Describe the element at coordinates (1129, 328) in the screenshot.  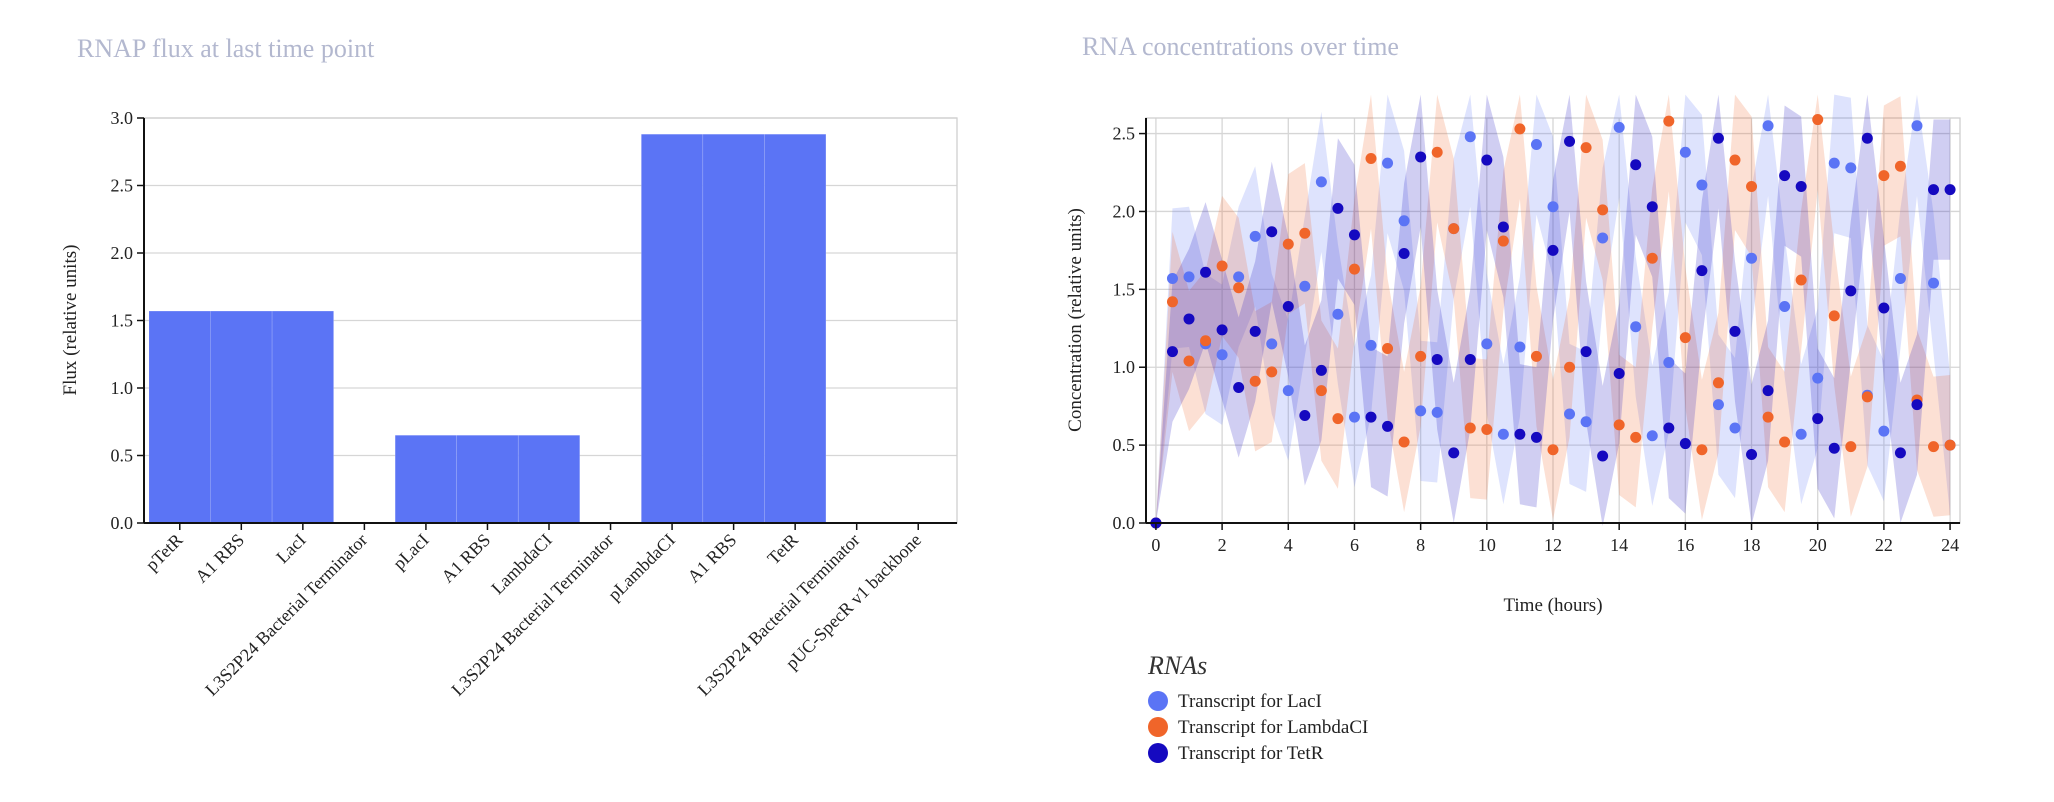
I see `scatter-chart-y-ticks: 0.0 0.5 1.0 1.5 2.0 2.5` at that location.